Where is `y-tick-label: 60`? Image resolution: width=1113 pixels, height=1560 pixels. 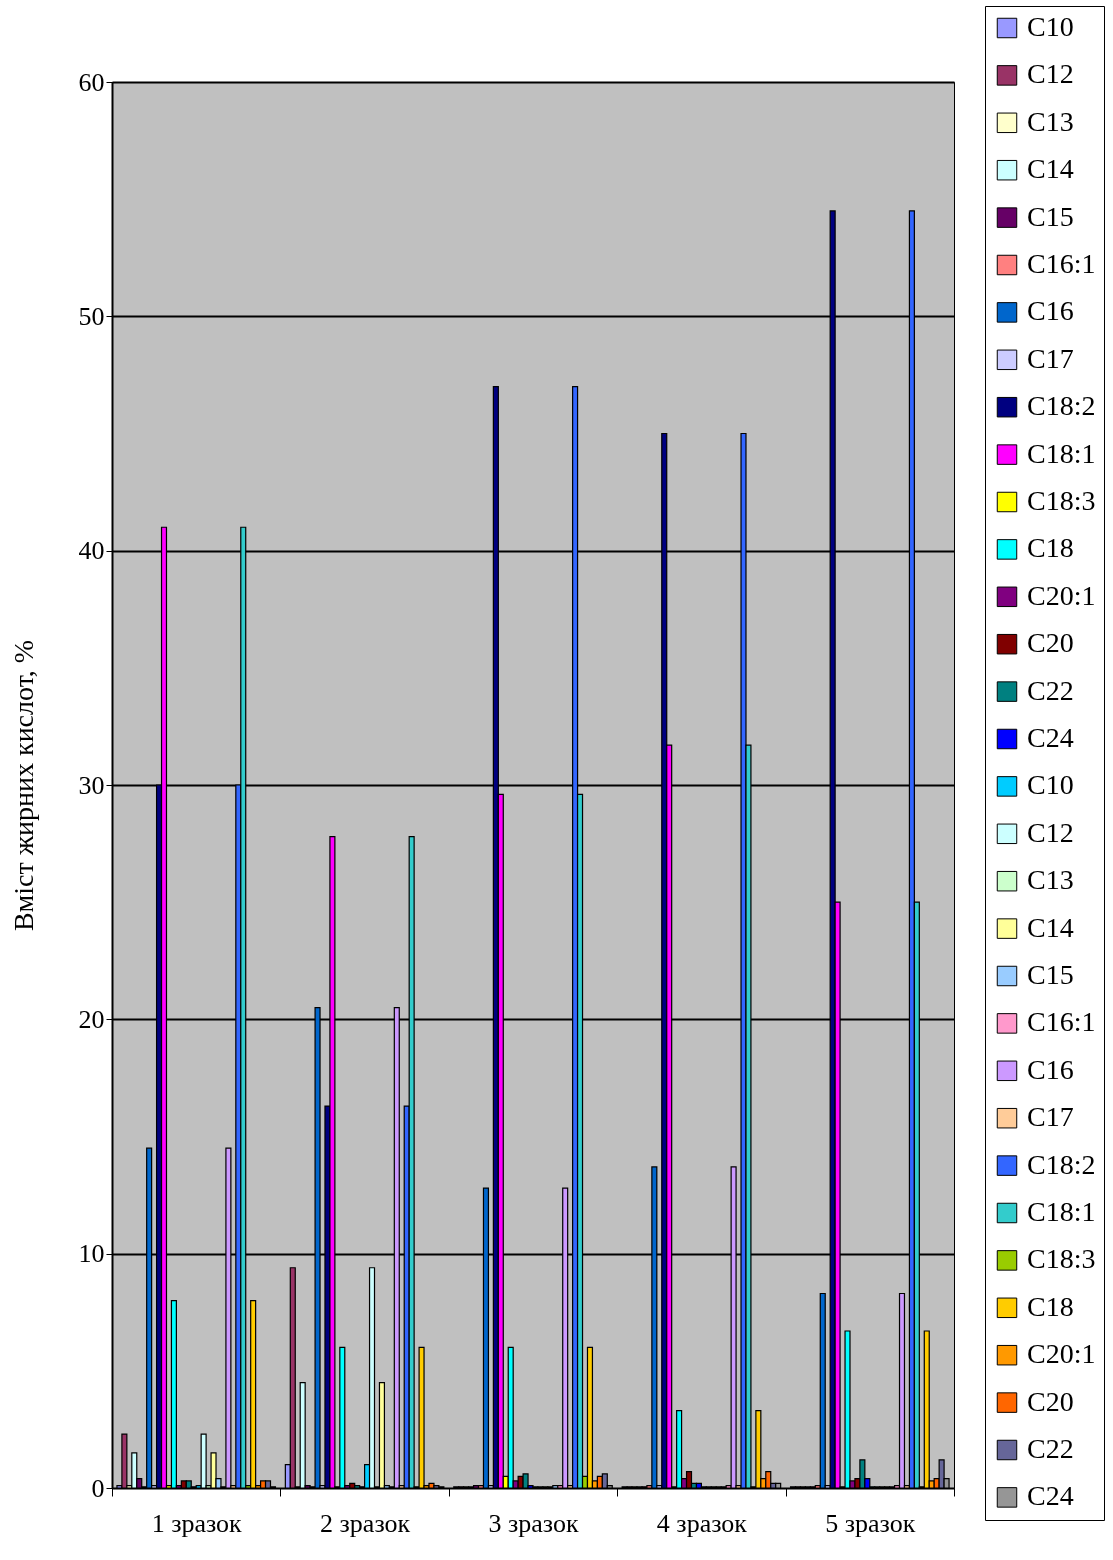
y-tick-label: 60 is located at coordinates (91, 82).